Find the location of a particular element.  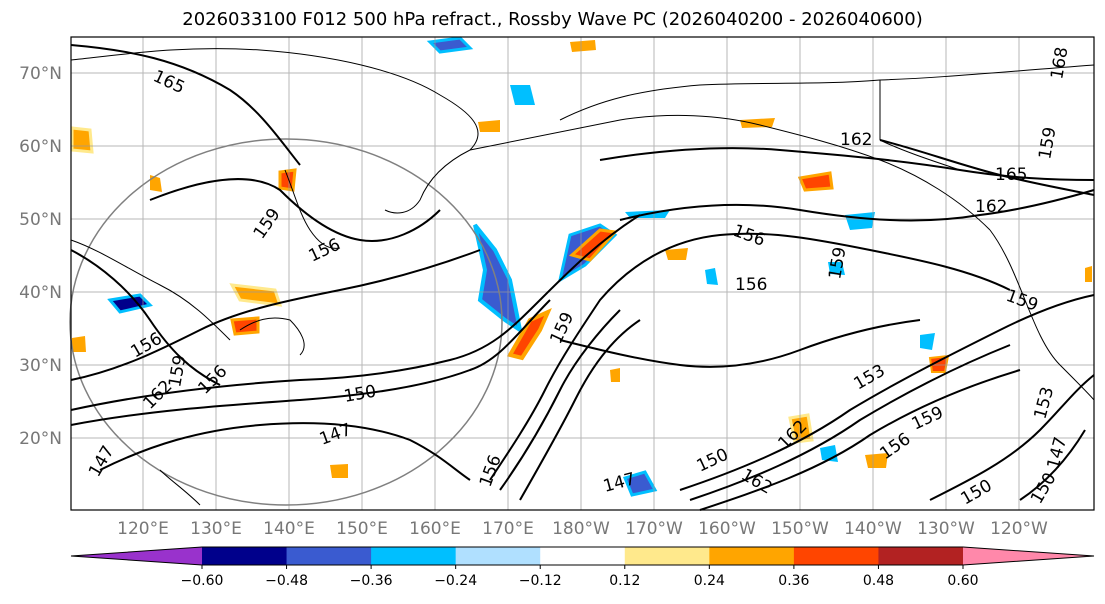

lon-label: 130°W is located at coordinates (946, 529).